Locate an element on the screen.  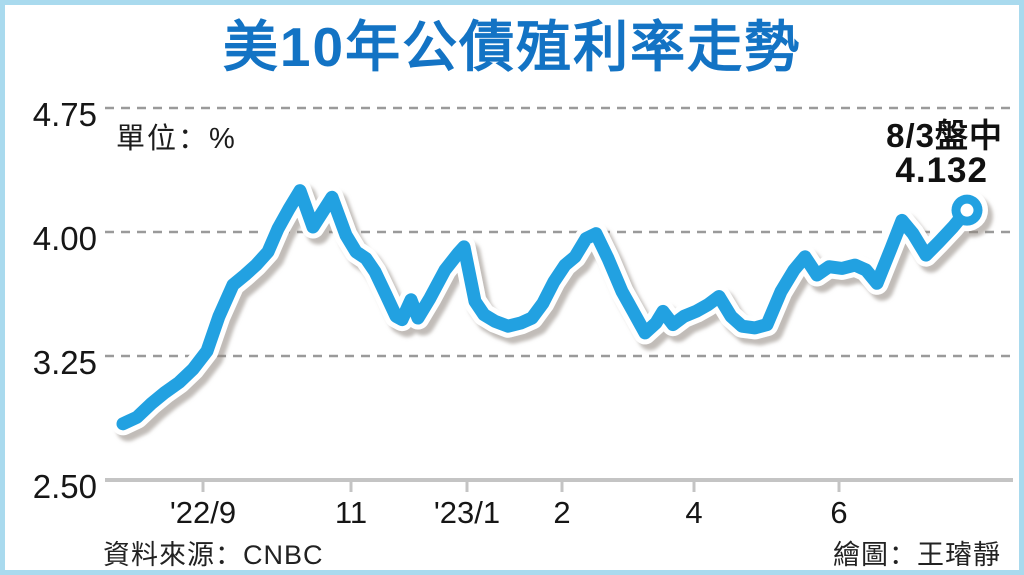
y-axis-label: 4.75 is located at coordinates (64, 114).